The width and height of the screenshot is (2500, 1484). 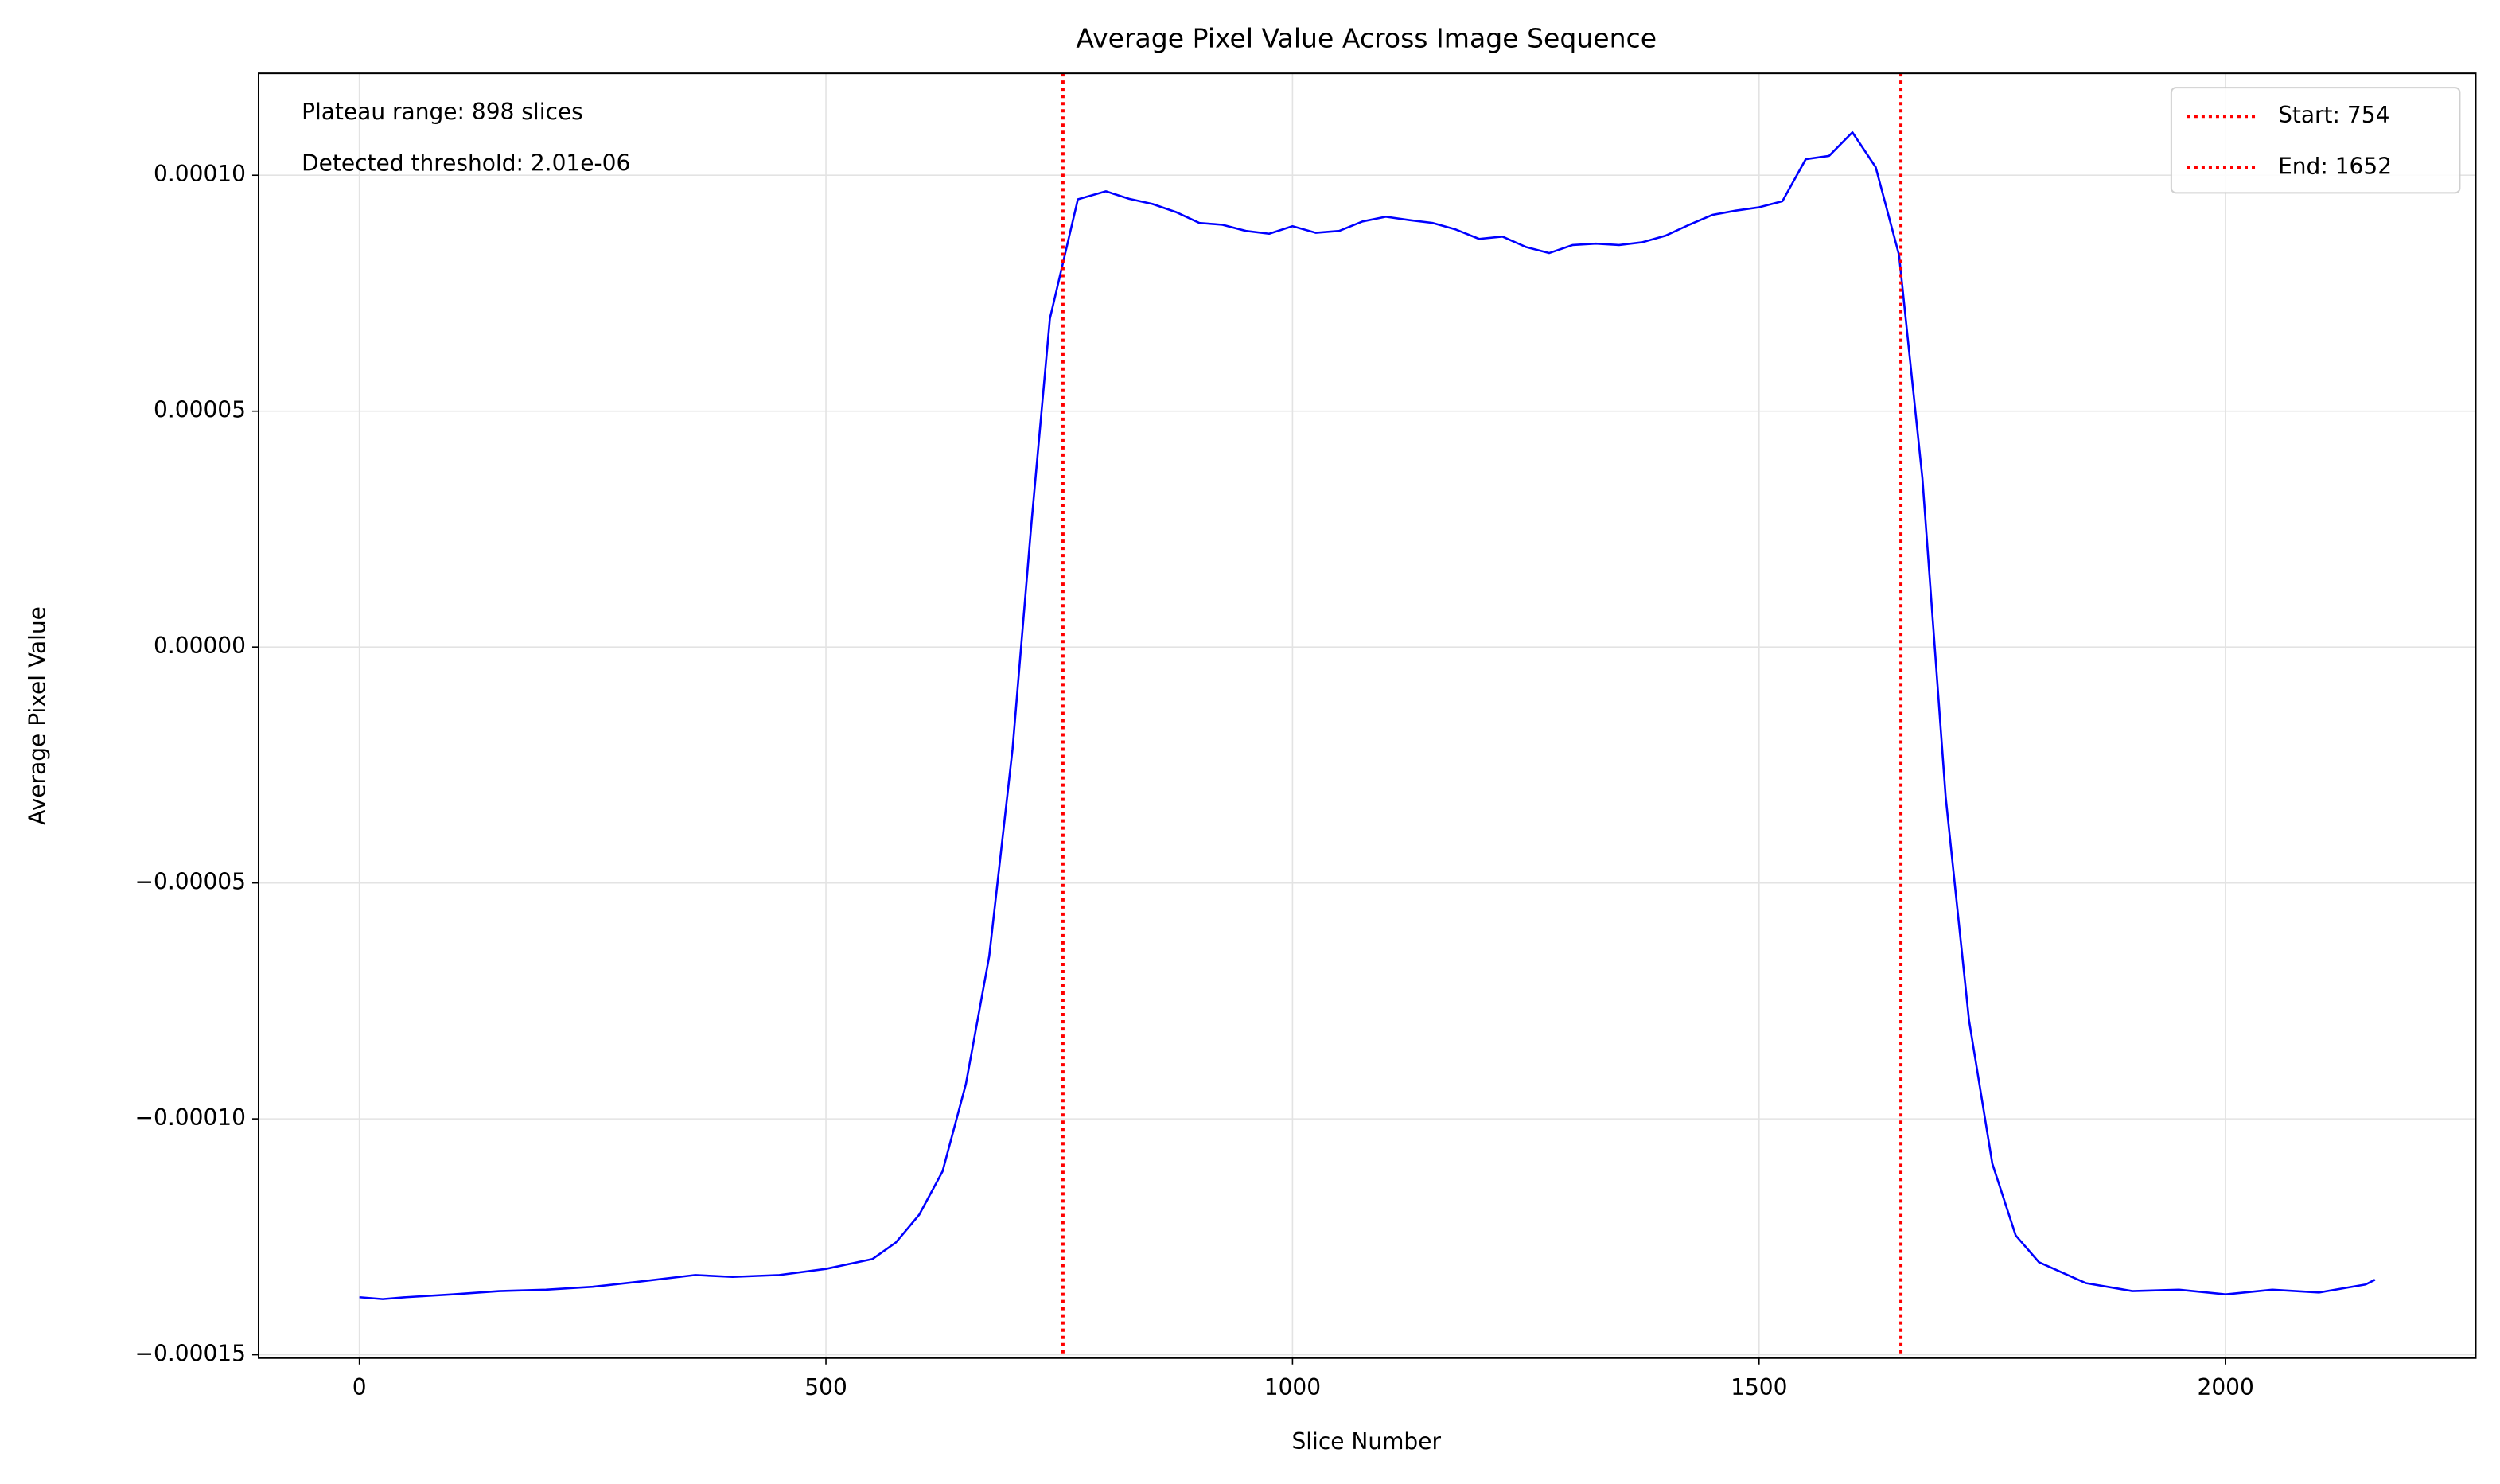 What do you see at coordinates (2315, 140) in the screenshot?
I see `legend-box` at bounding box center [2315, 140].